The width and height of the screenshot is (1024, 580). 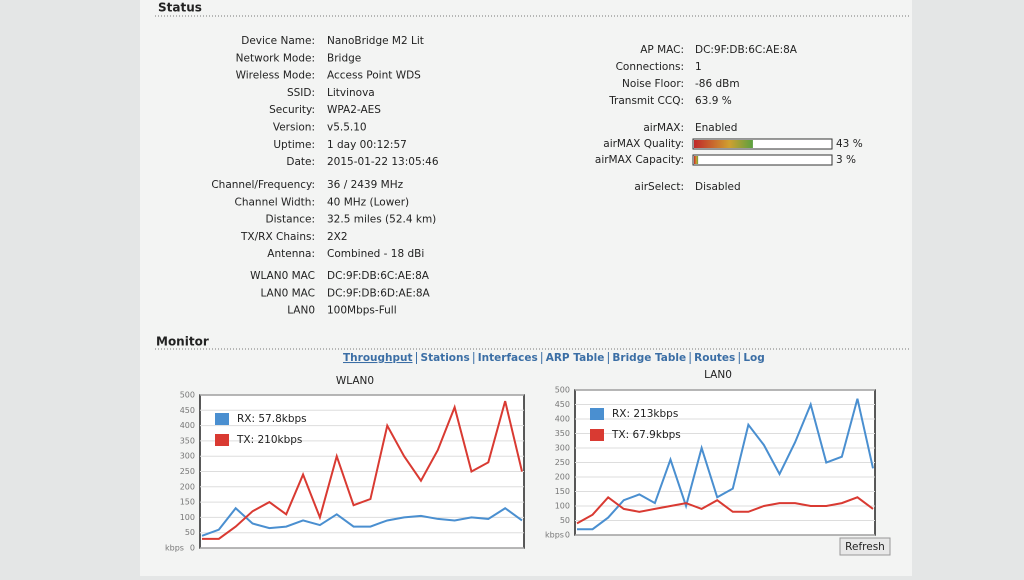 What do you see at coordinates (753, 358) in the screenshot?
I see `tab-link: Log` at bounding box center [753, 358].